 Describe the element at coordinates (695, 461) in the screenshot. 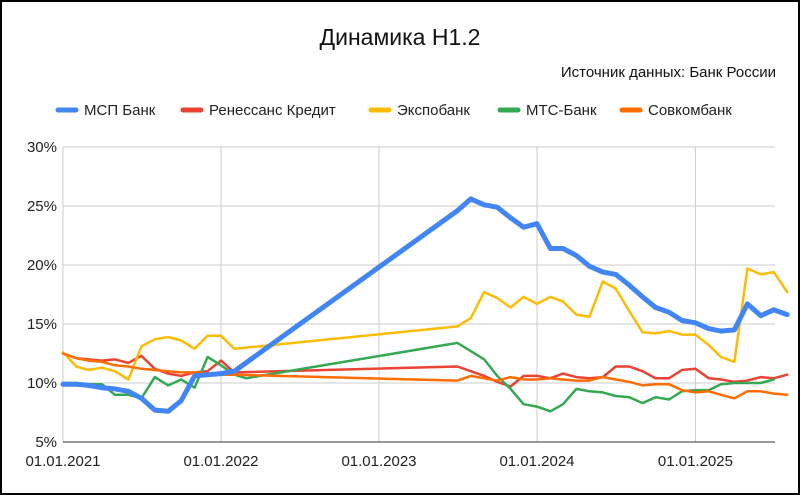

I see `x-tick-label: 01.01.2025` at that location.